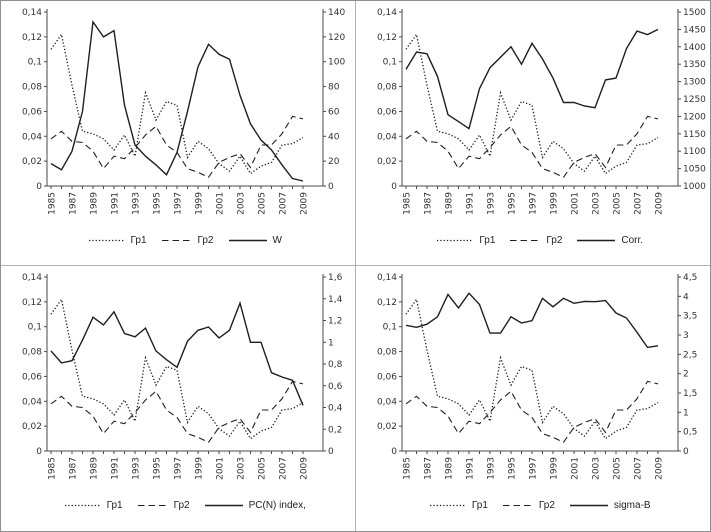  What do you see at coordinates (284, 203) in the screenshot?
I see `x-axis-label: 2007` at bounding box center [284, 203].